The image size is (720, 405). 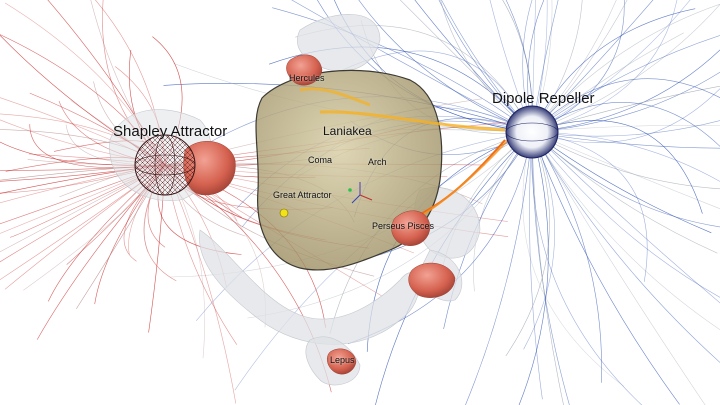 What do you see at coordinates (347, 131) in the screenshot?
I see `label-laniakea: Laniakea` at bounding box center [347, 131].